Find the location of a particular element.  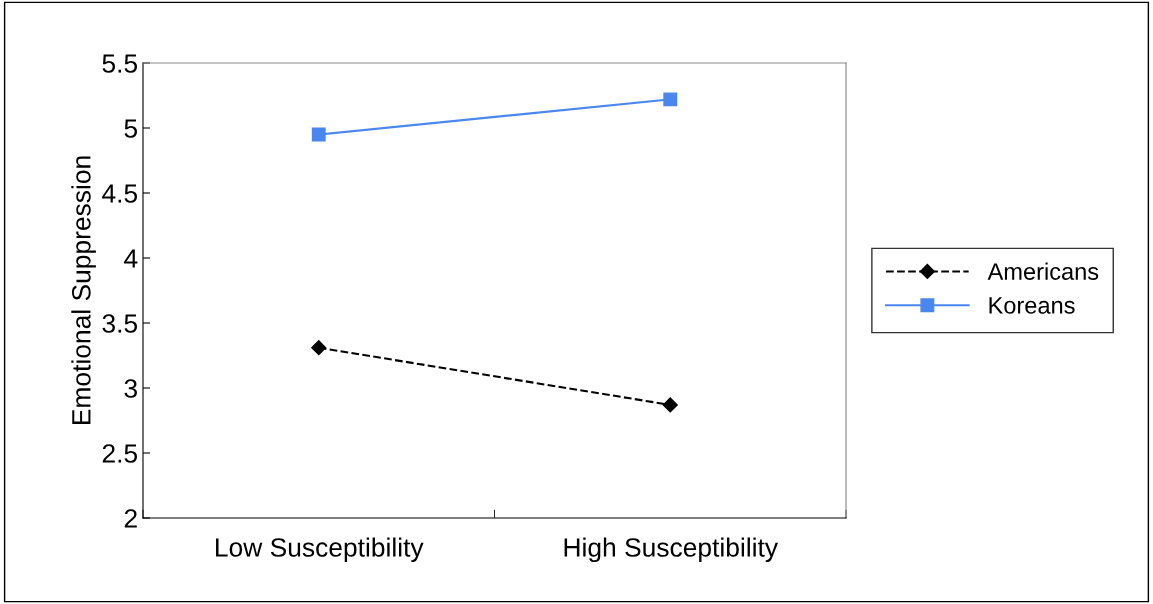

y-tick-label: 5 is located at coordinates (131, 128).